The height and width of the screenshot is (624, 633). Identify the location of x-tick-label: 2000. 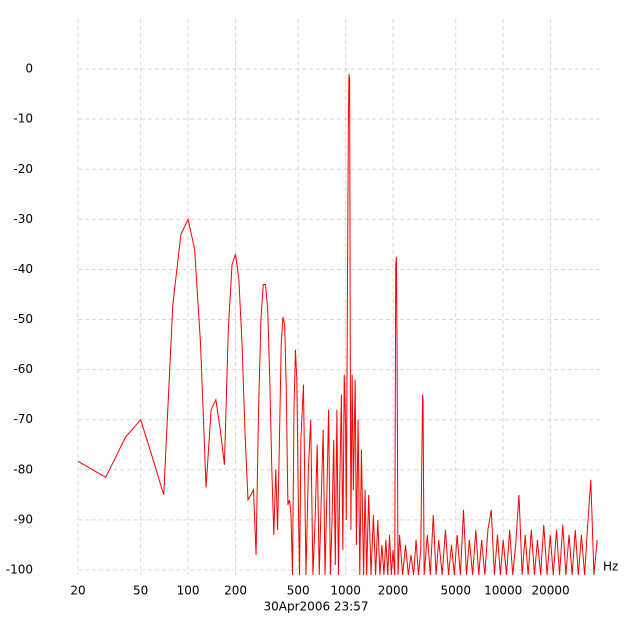
(393, 591).